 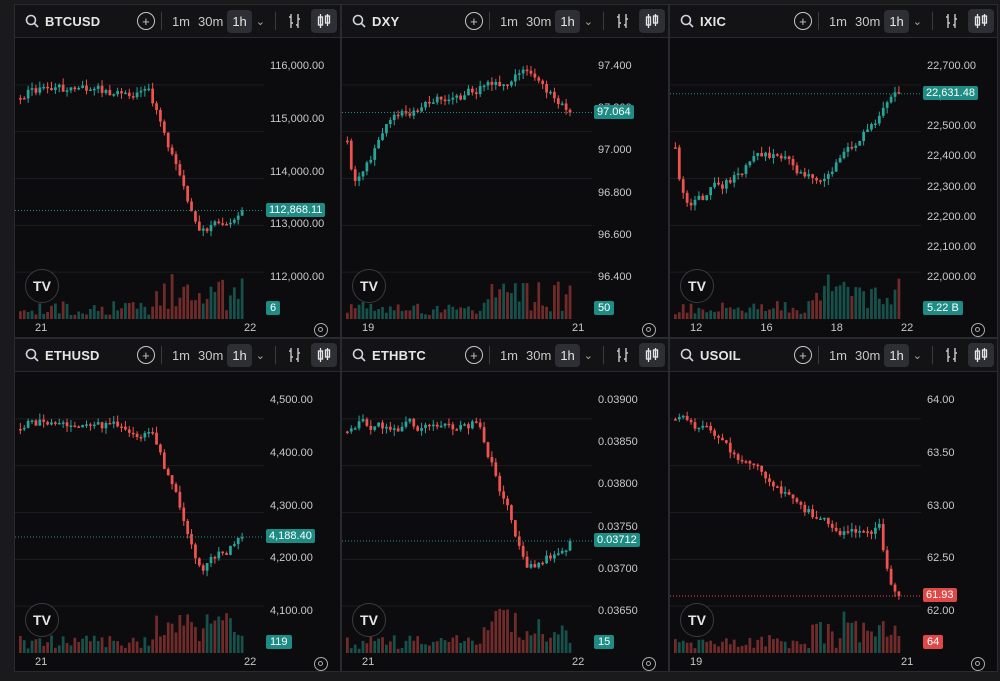 What do you see at coordinates (720, 355) in the screenshot?
I see `symbol-name: USOIL` at bounding box center [720, 355].